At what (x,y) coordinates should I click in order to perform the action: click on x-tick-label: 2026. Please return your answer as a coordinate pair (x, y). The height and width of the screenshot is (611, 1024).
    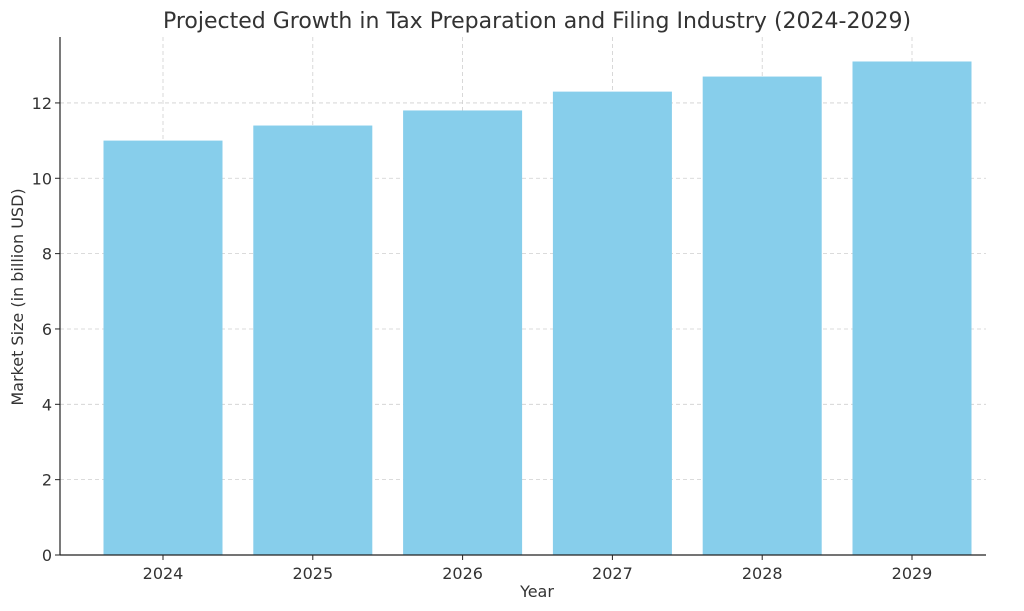
    Looking at the image, I should click on (462, 573).